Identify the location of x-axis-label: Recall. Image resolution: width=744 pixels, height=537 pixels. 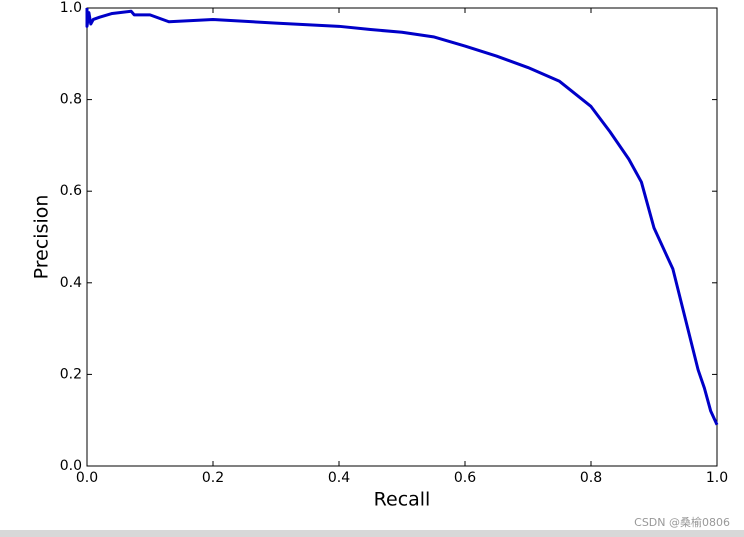
(402, 500).